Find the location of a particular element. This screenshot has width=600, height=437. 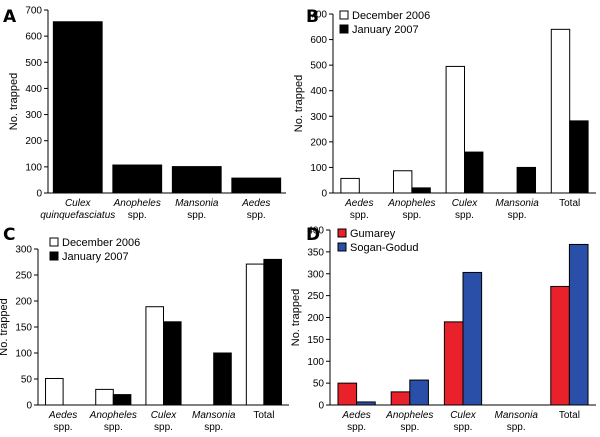

panel-label: A is located at coordinates (10, 17).